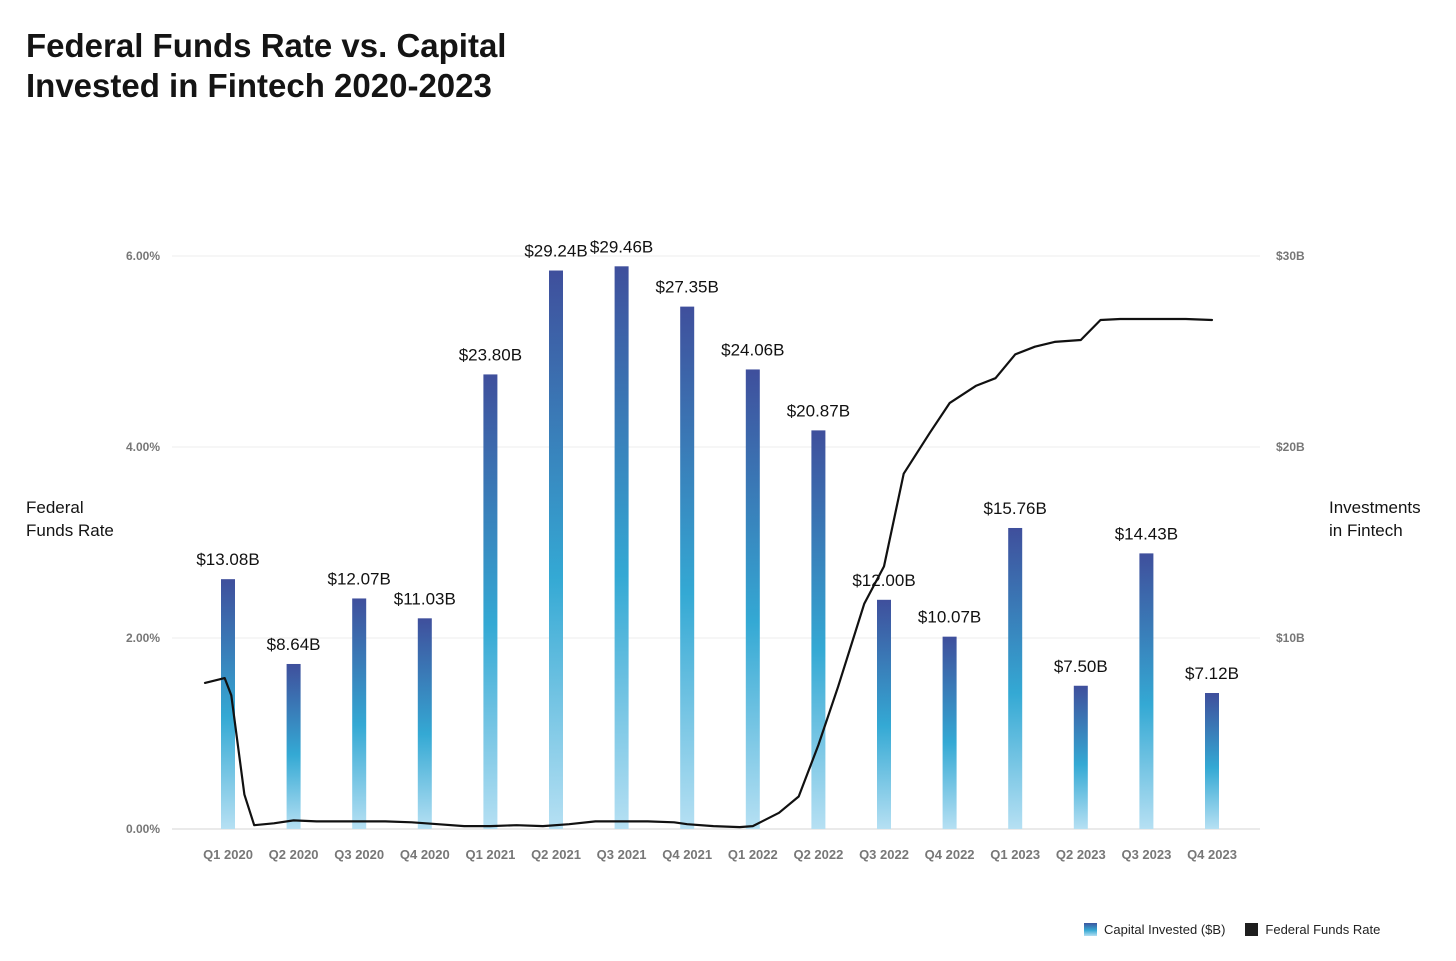 The image size is (1456, 961). Describe the element at coordinates (1165, 929) in the screenshot. I see `legend-label-capital: Capital Invested ($B)` at that location.